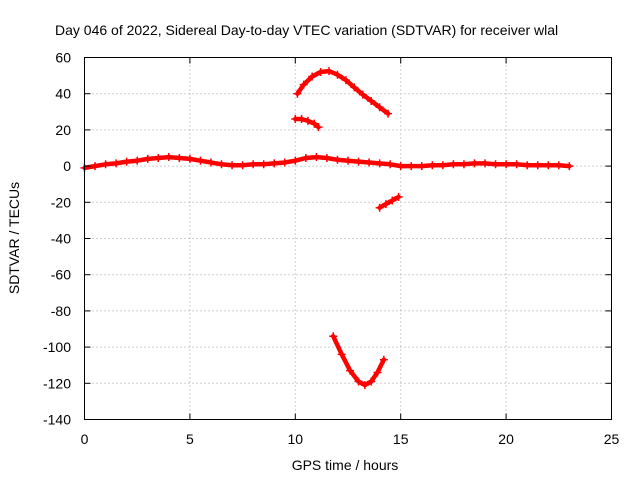 This screenshot has width=640, height=480. I want to click on y-tick-label: -120, so click(57, 383).